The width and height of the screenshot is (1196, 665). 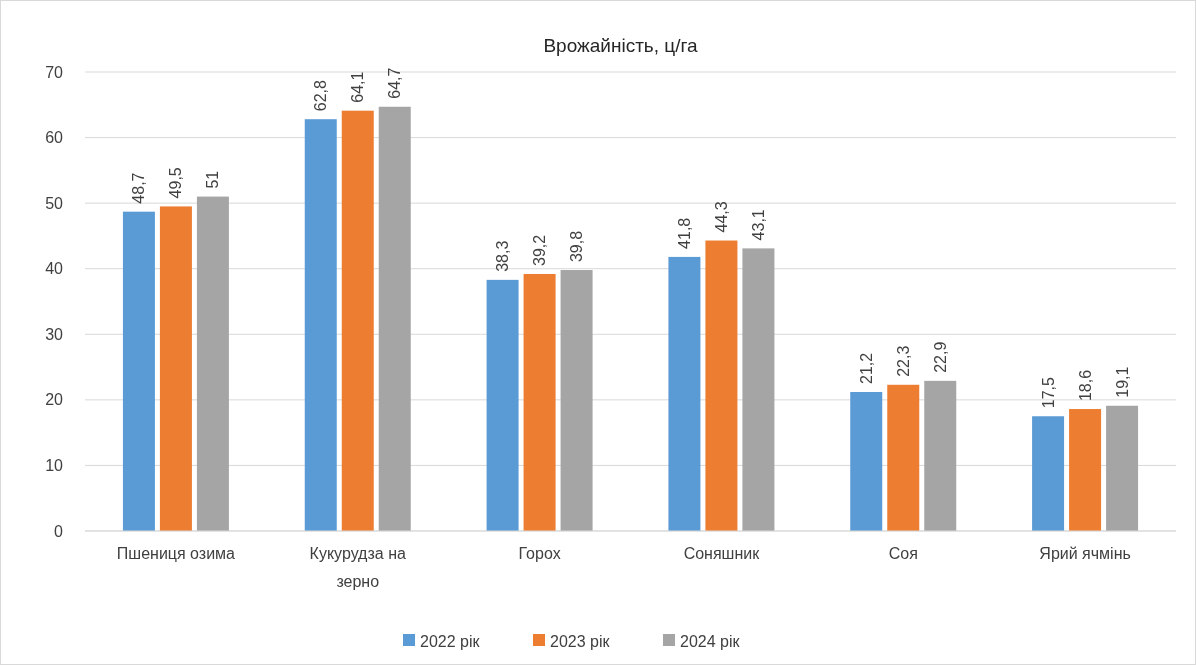 I want to click on data-label: 48,7, so click(x=139, y=188).